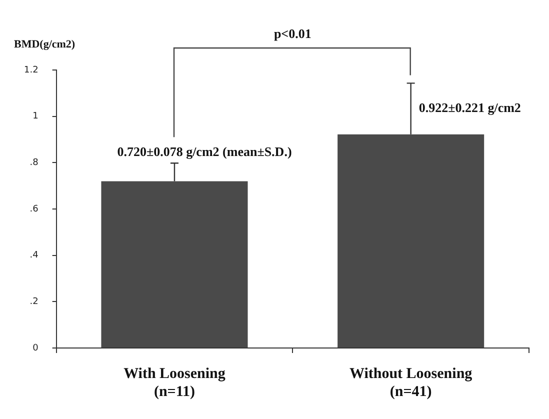 This screenshot has width=549, height=419. I want to click on x-tick-label: With Loosening (n=11), so click(175, 383).